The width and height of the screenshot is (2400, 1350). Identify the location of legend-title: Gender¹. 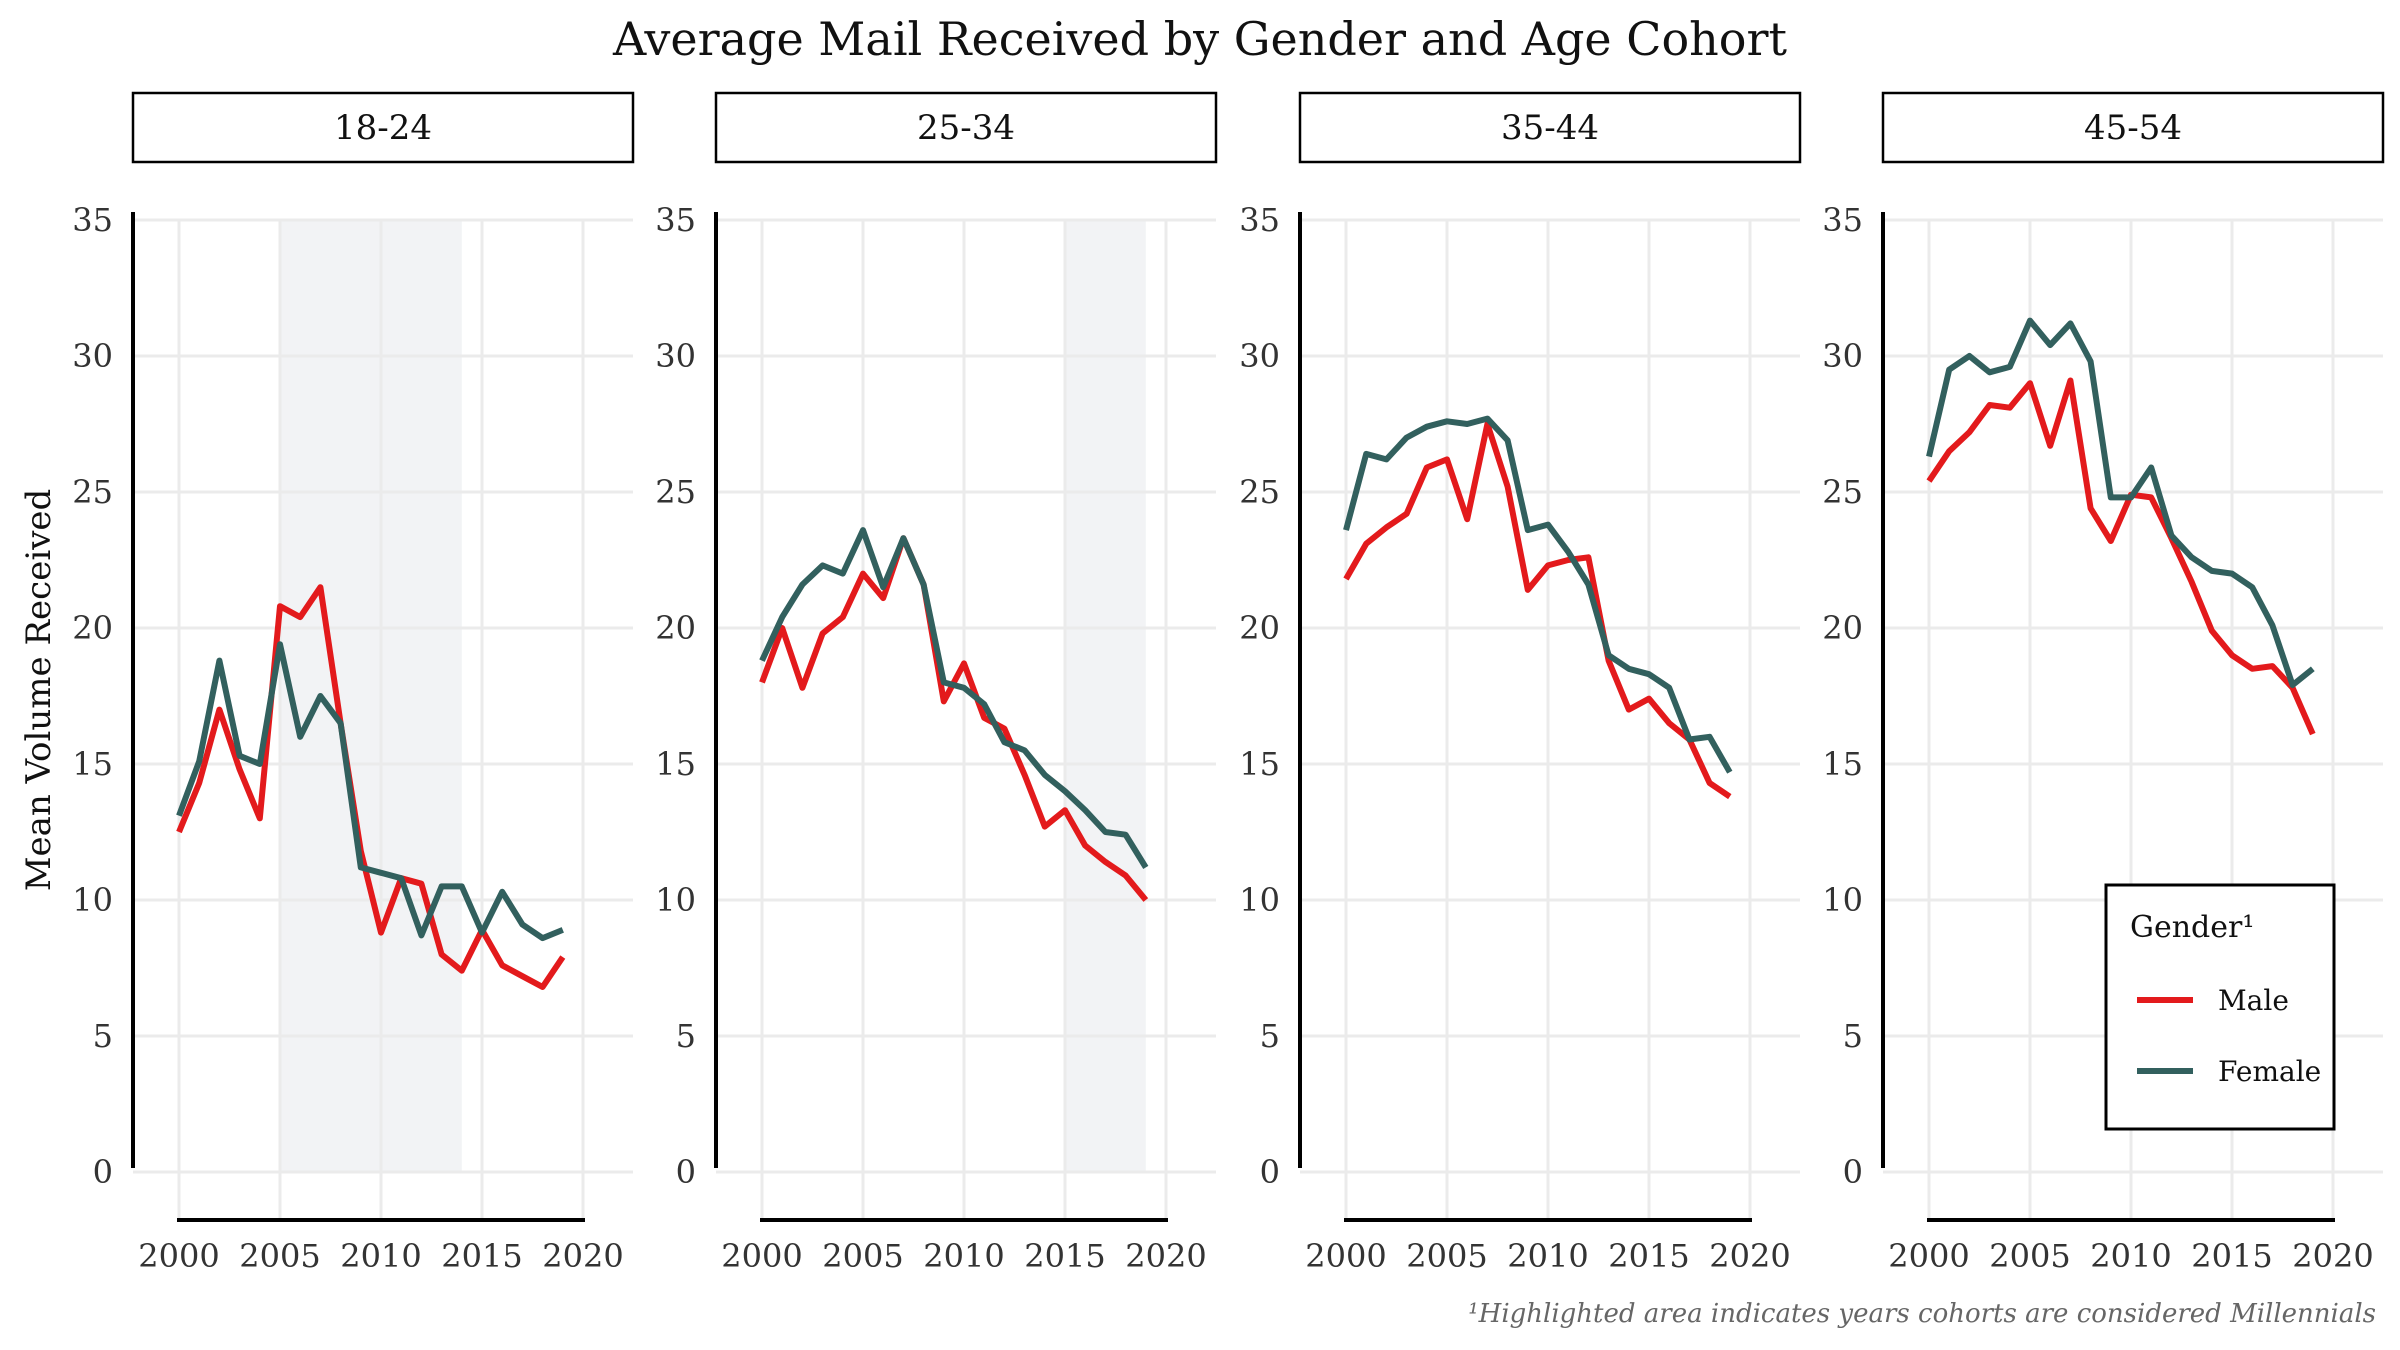
(2192, 927).